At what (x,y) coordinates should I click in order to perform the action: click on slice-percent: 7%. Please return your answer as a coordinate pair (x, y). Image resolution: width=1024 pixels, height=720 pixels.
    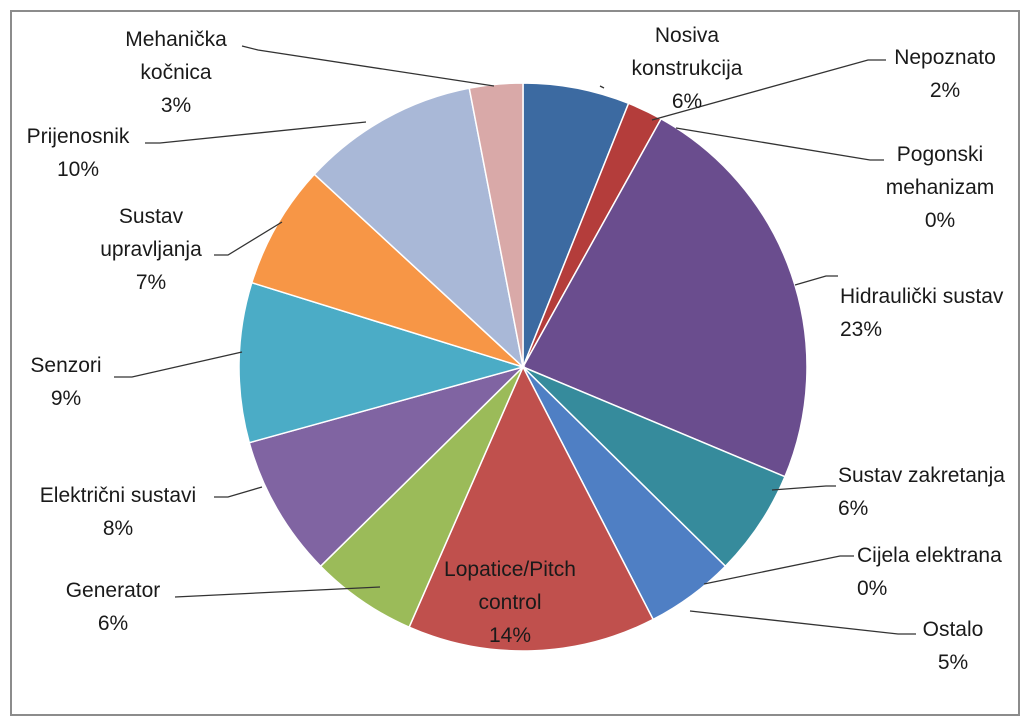
    Looking at the image, I should click on (151, 282).